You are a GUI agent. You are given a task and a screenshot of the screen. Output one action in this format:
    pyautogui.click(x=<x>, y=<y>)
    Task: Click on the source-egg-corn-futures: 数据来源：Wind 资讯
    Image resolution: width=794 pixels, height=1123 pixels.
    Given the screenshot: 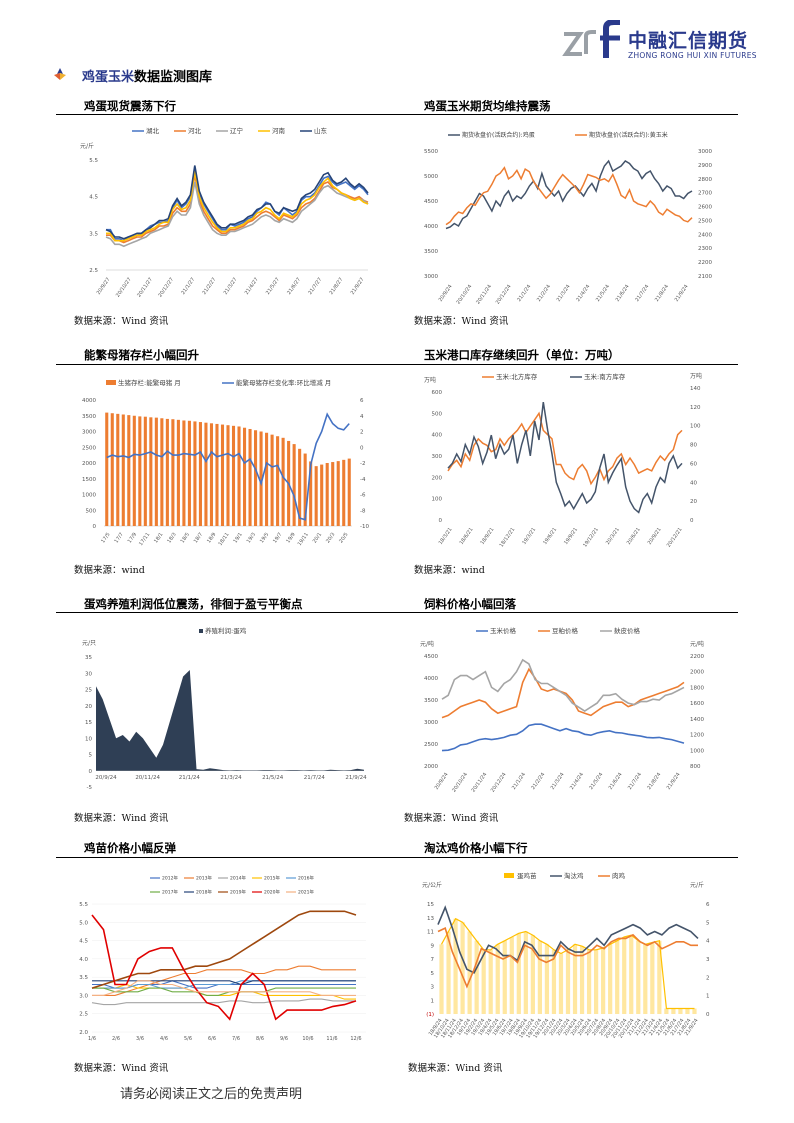 What is the action you would take?
    pyautogui.click(x=461, y=321)
    